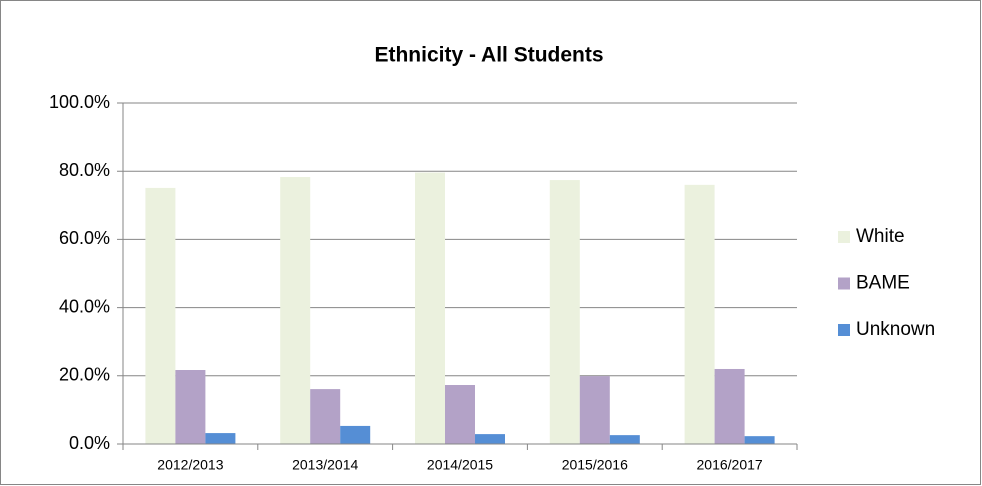  Describe the element at coordinates (488, 55) in the screenshot. I see `chart-title: Ethnicity - All Students` at that location.